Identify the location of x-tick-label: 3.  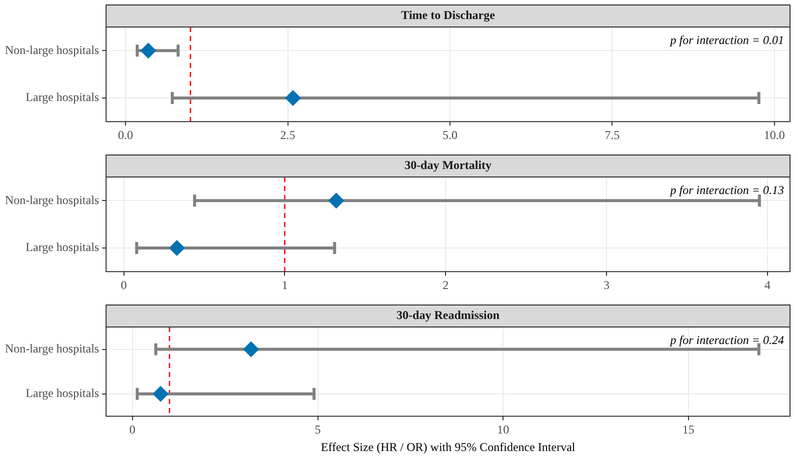
(607, 285).